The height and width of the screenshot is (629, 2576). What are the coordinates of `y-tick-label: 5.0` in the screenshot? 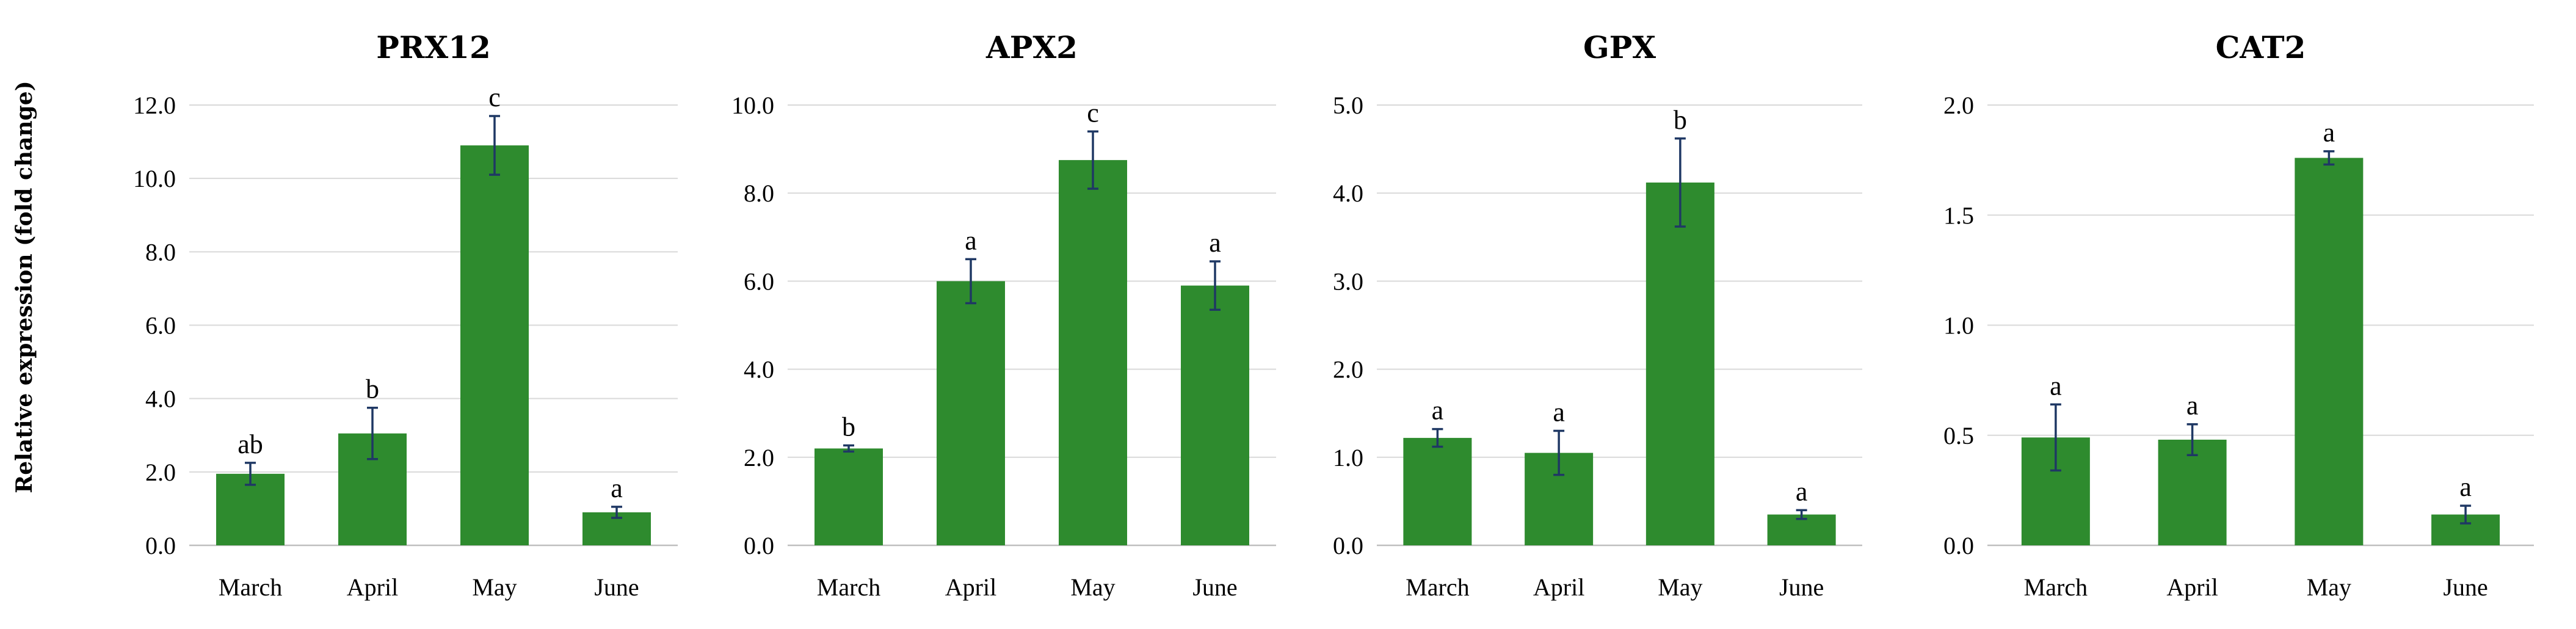 It's located at (1348, 105).